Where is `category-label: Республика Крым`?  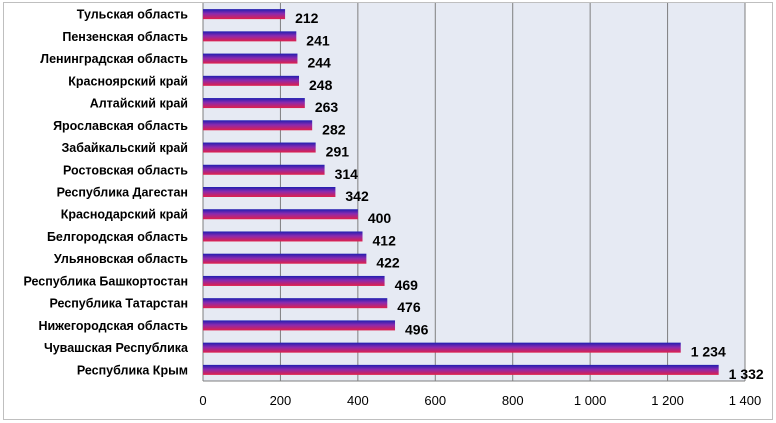
category-label: Республика Крым is located at coordinates (132, 370).